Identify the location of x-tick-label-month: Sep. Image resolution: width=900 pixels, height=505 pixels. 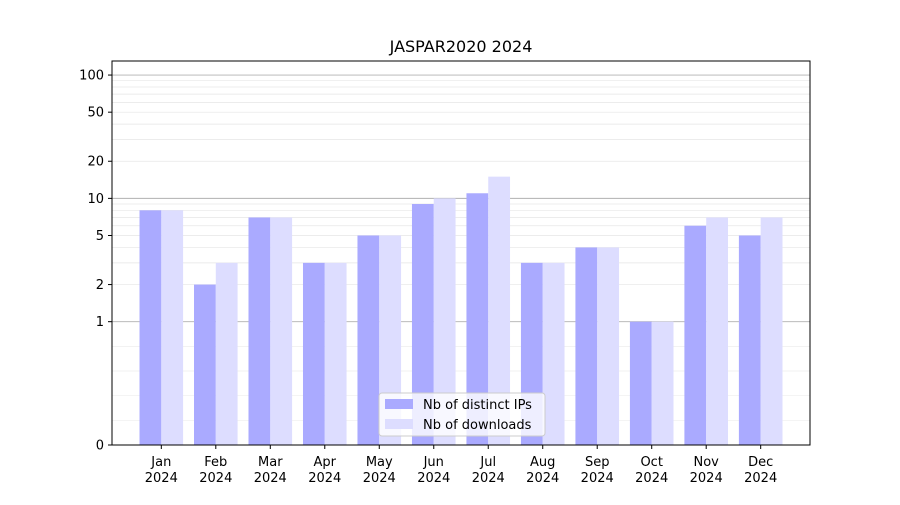
(597, 462).